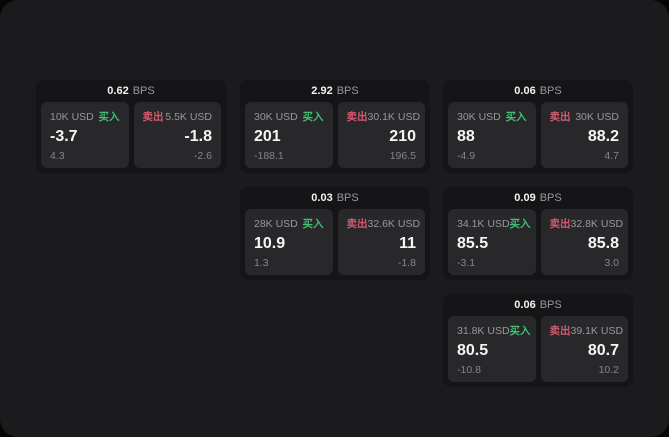  I want to click on buy-amount: 34.1K USD, so click(483, 223).